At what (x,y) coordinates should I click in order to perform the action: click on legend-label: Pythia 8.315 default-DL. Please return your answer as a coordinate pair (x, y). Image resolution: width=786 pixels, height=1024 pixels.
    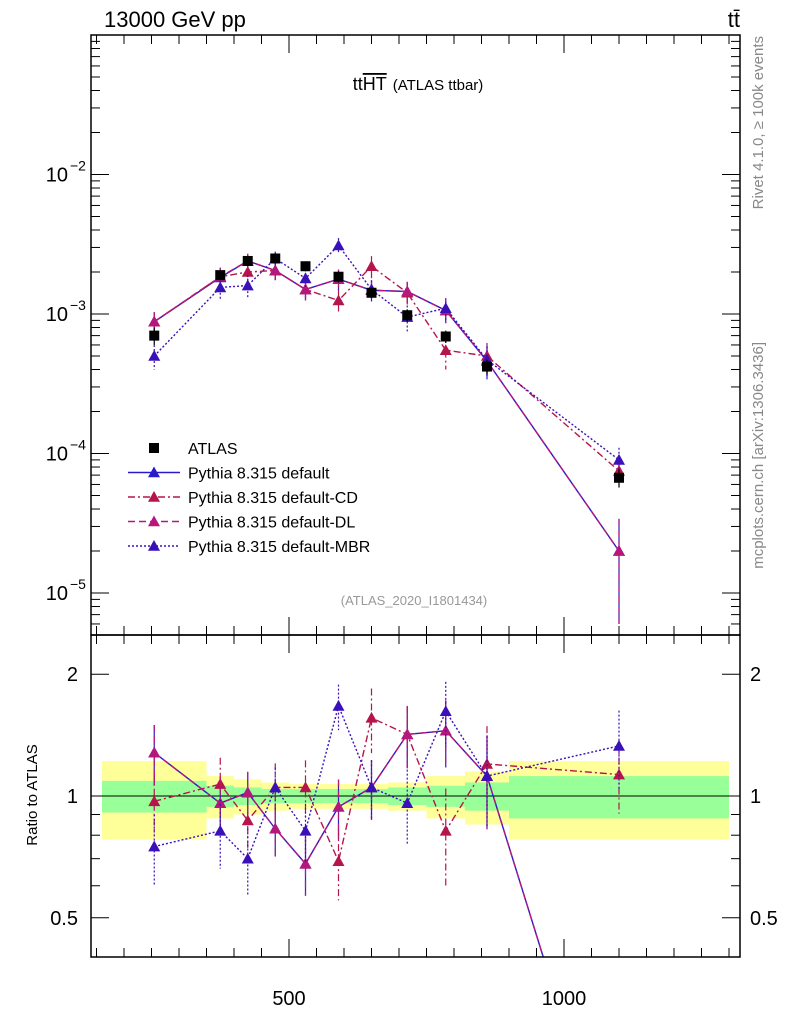
    Looking at the image, I should click on (271, 523).